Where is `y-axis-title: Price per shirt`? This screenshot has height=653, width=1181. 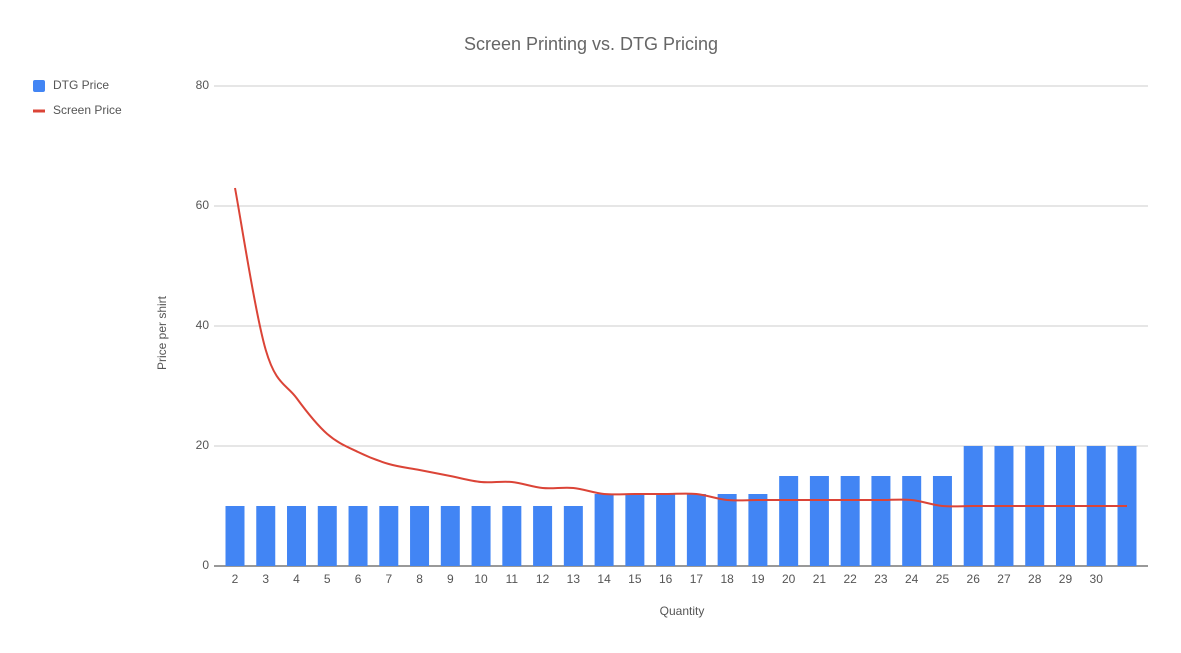
y-axis-title: Price per shirt is located at coordinates (162, 332).